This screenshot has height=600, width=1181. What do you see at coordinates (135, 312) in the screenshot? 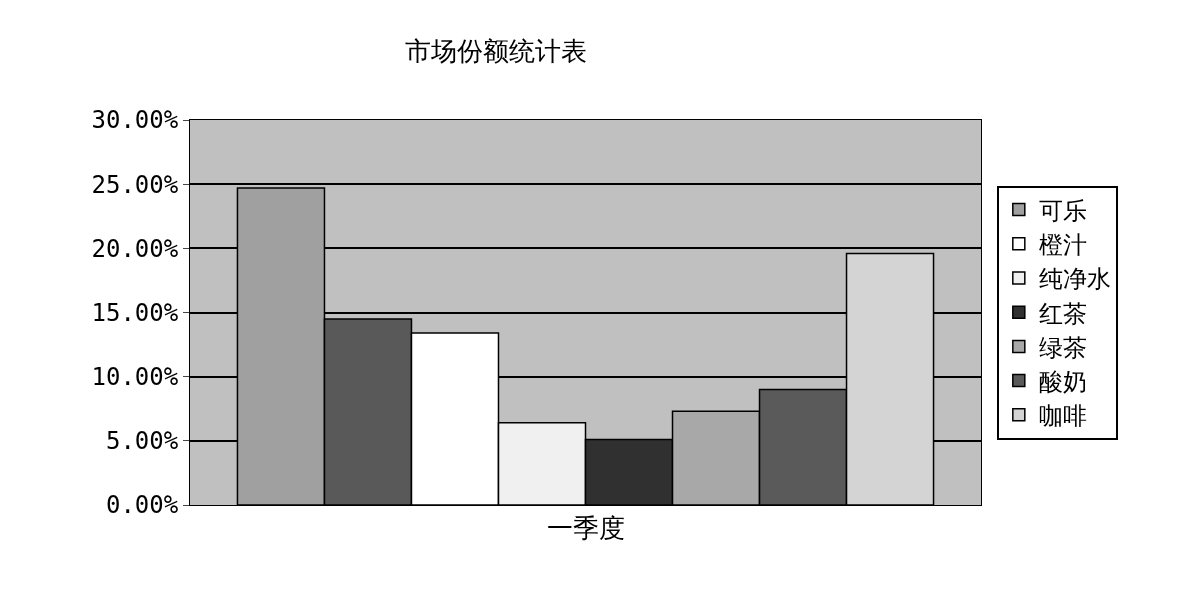
I see `y-tick-label: 15.00%` at bounding box center [135, 312].